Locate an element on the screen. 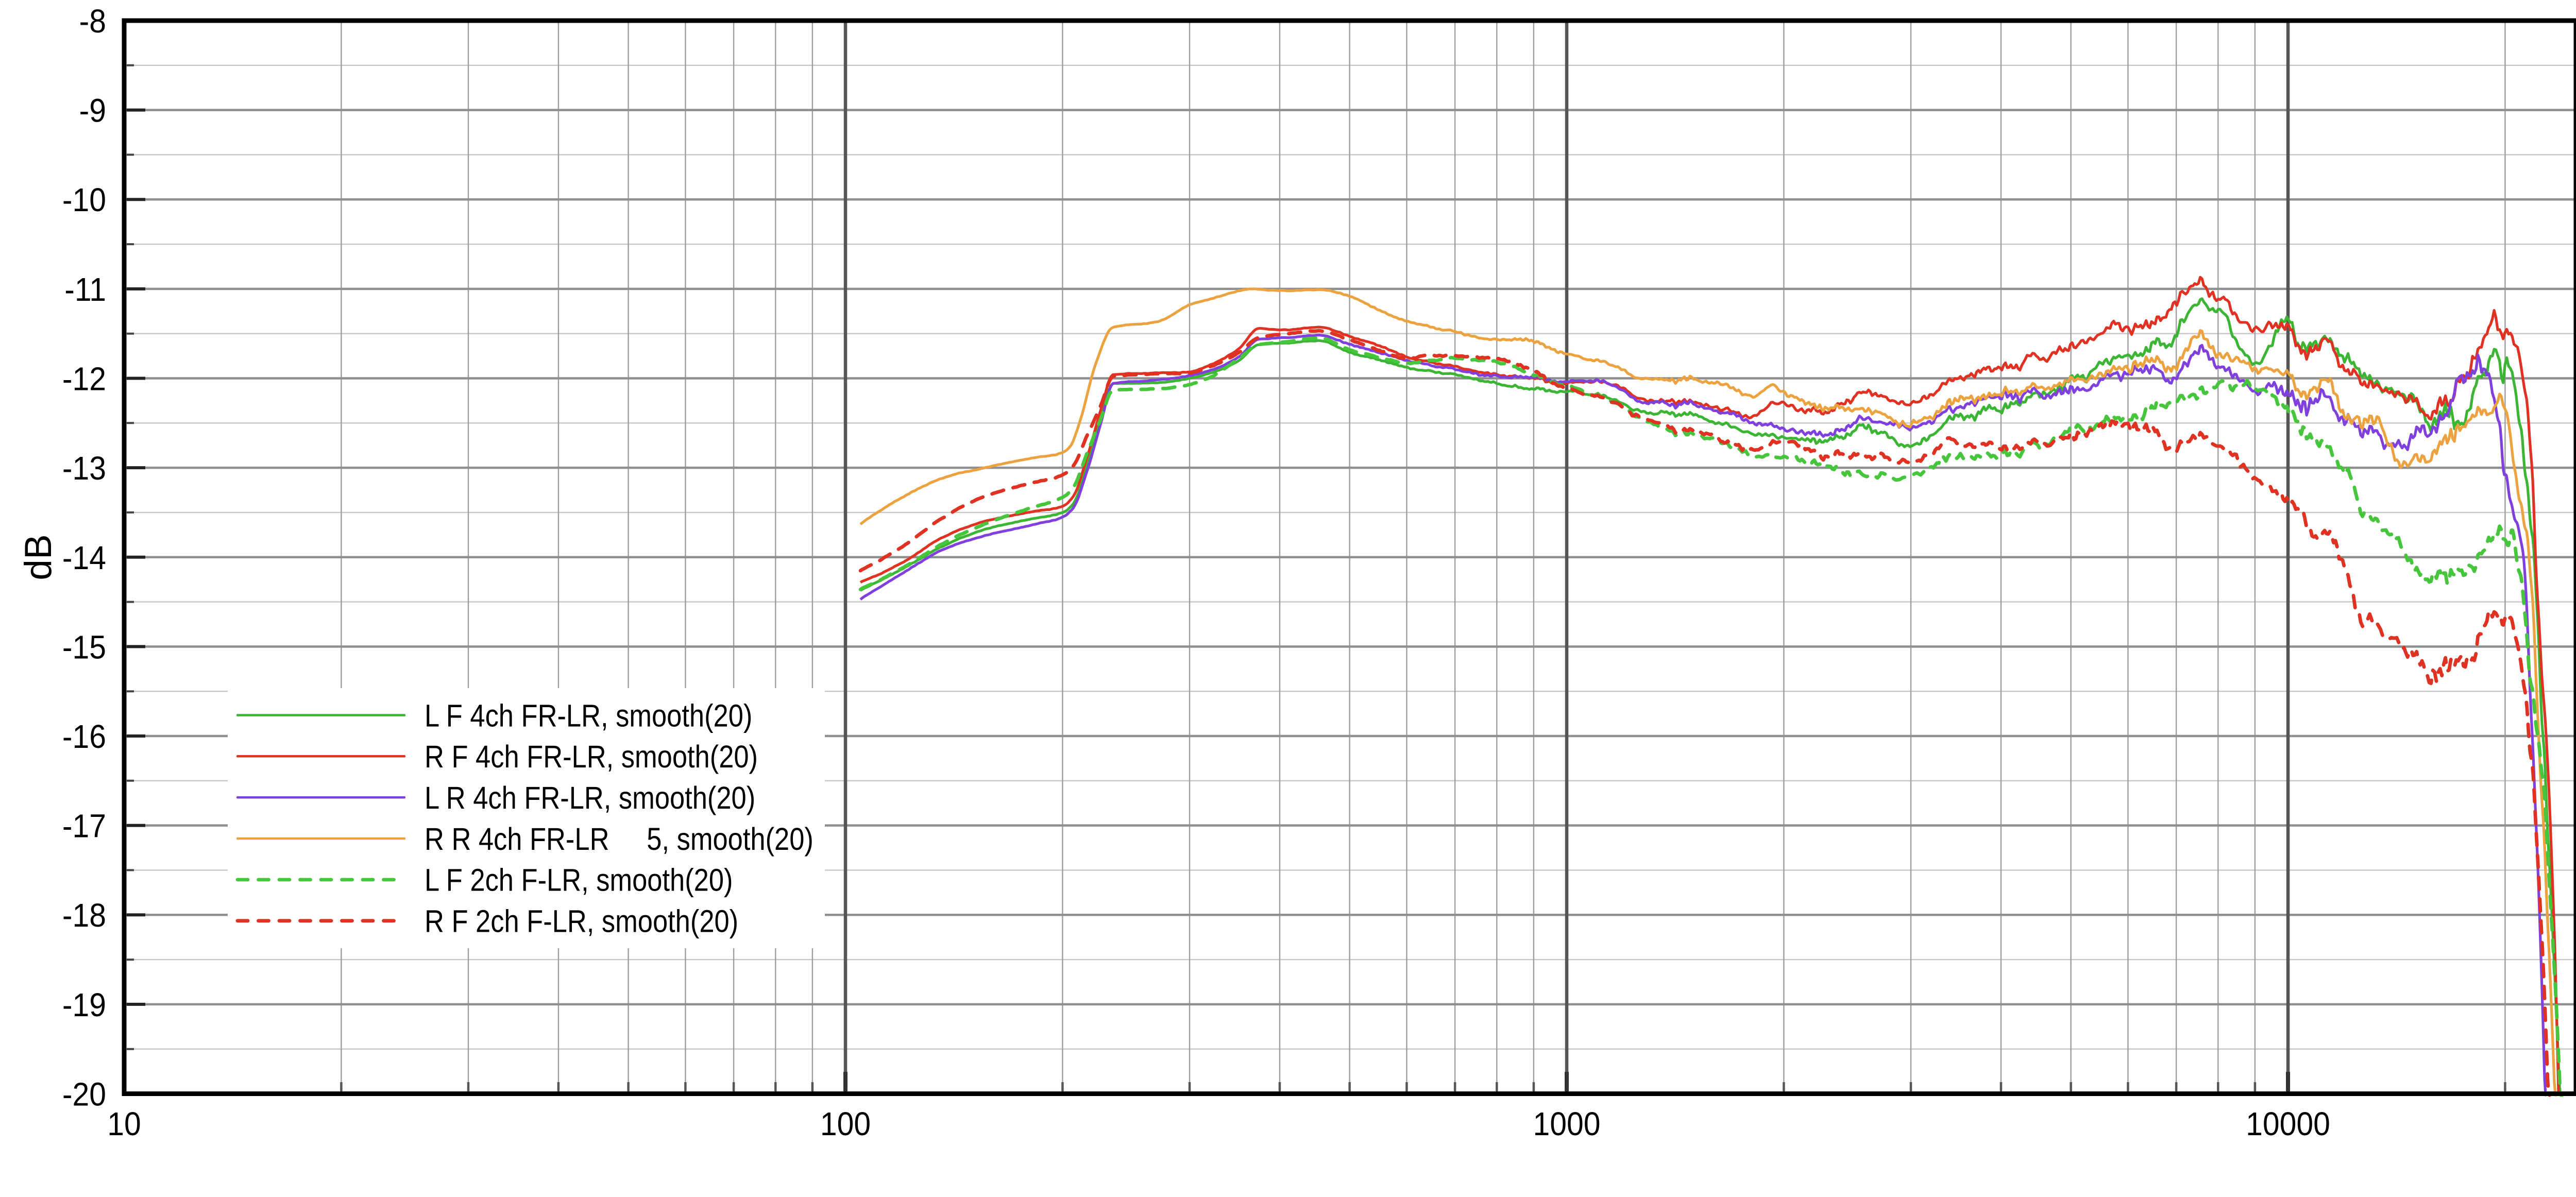 The image size is (2576, 1197). svg-text: 10 is located at coordinates (124, 1124).